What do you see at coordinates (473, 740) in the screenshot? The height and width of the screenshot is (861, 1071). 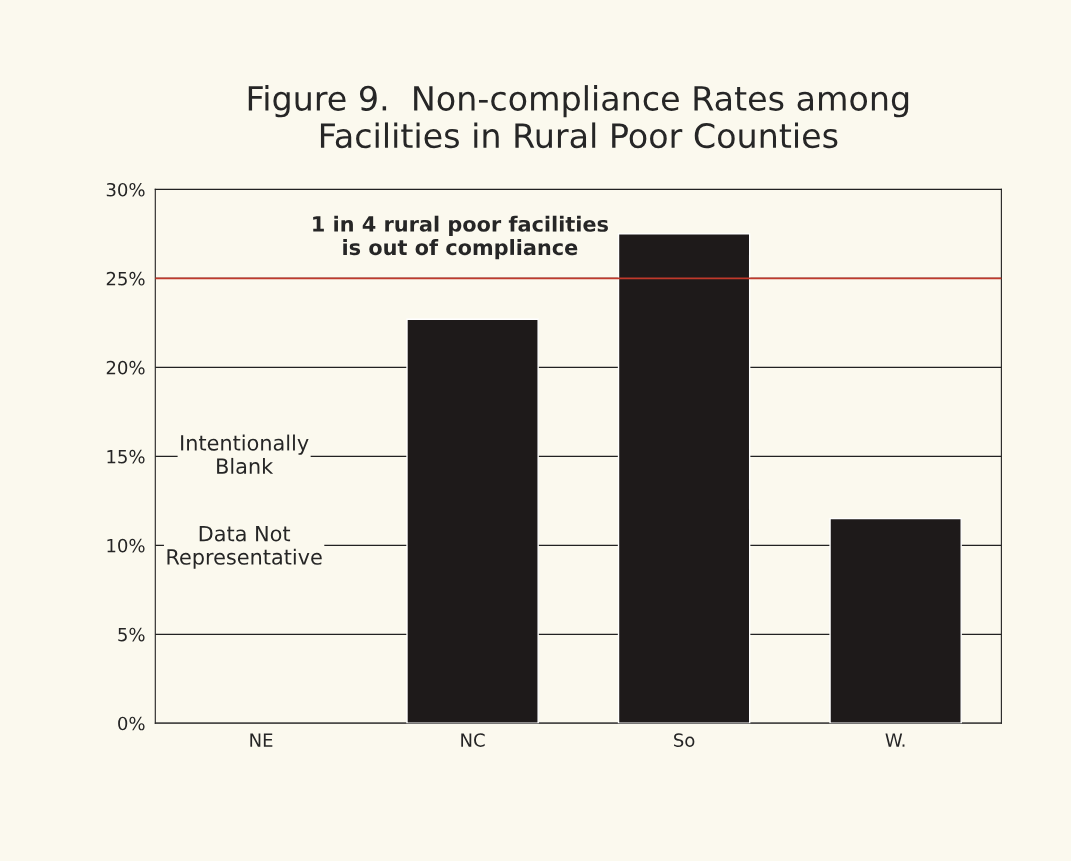 I see `x-tick-label: NC` at bounding box center [473, 740].